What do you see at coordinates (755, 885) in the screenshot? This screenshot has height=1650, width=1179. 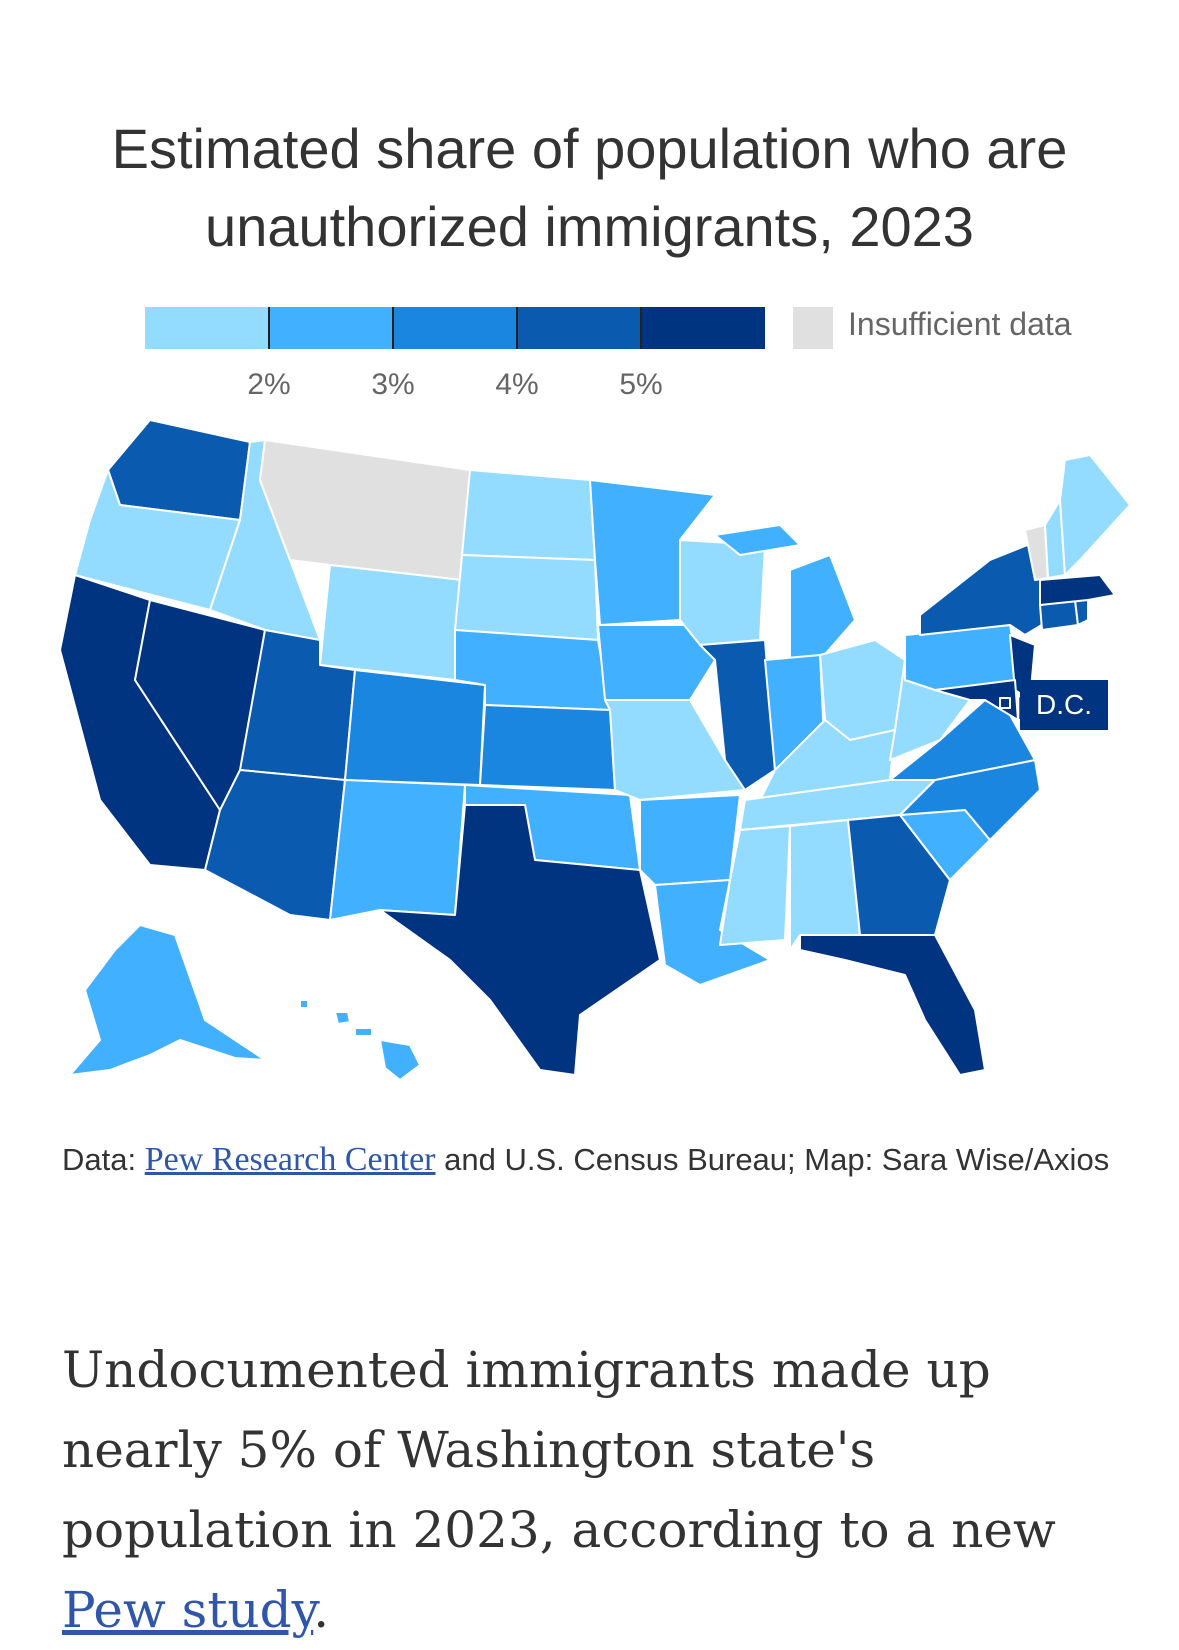 I see `state-ms` at bounding box center [755, 885].